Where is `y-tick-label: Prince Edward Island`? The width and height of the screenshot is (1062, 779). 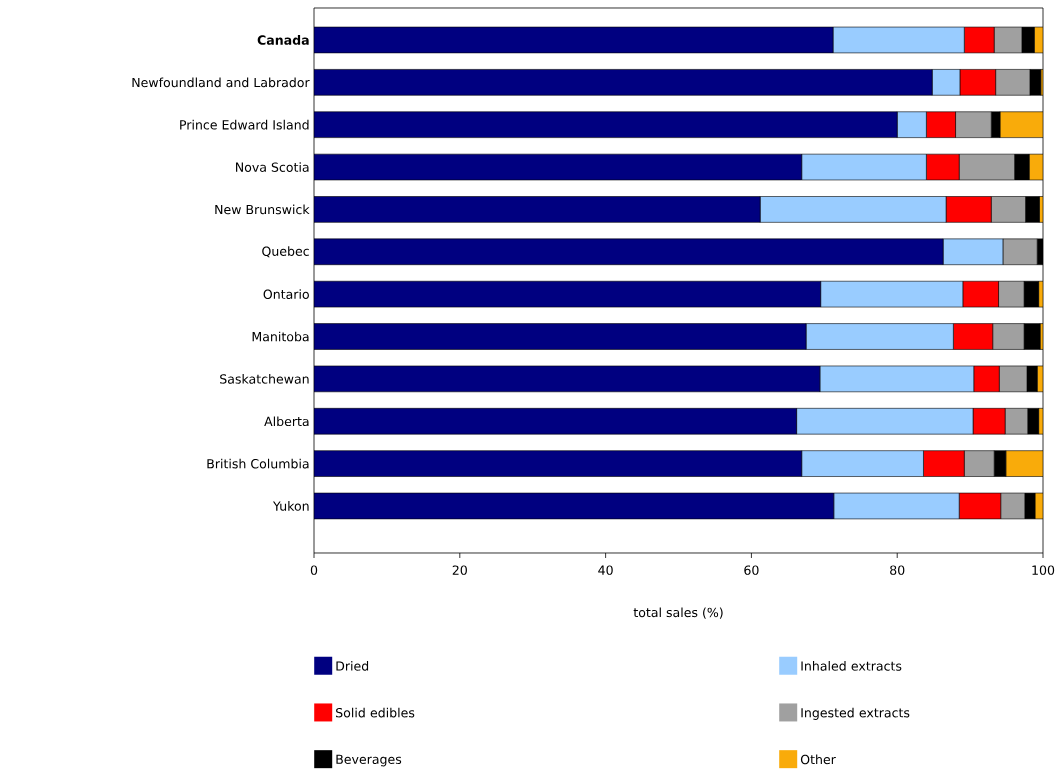
y-tick-label: Prince Edward Island is located at coordinates (244, 124).